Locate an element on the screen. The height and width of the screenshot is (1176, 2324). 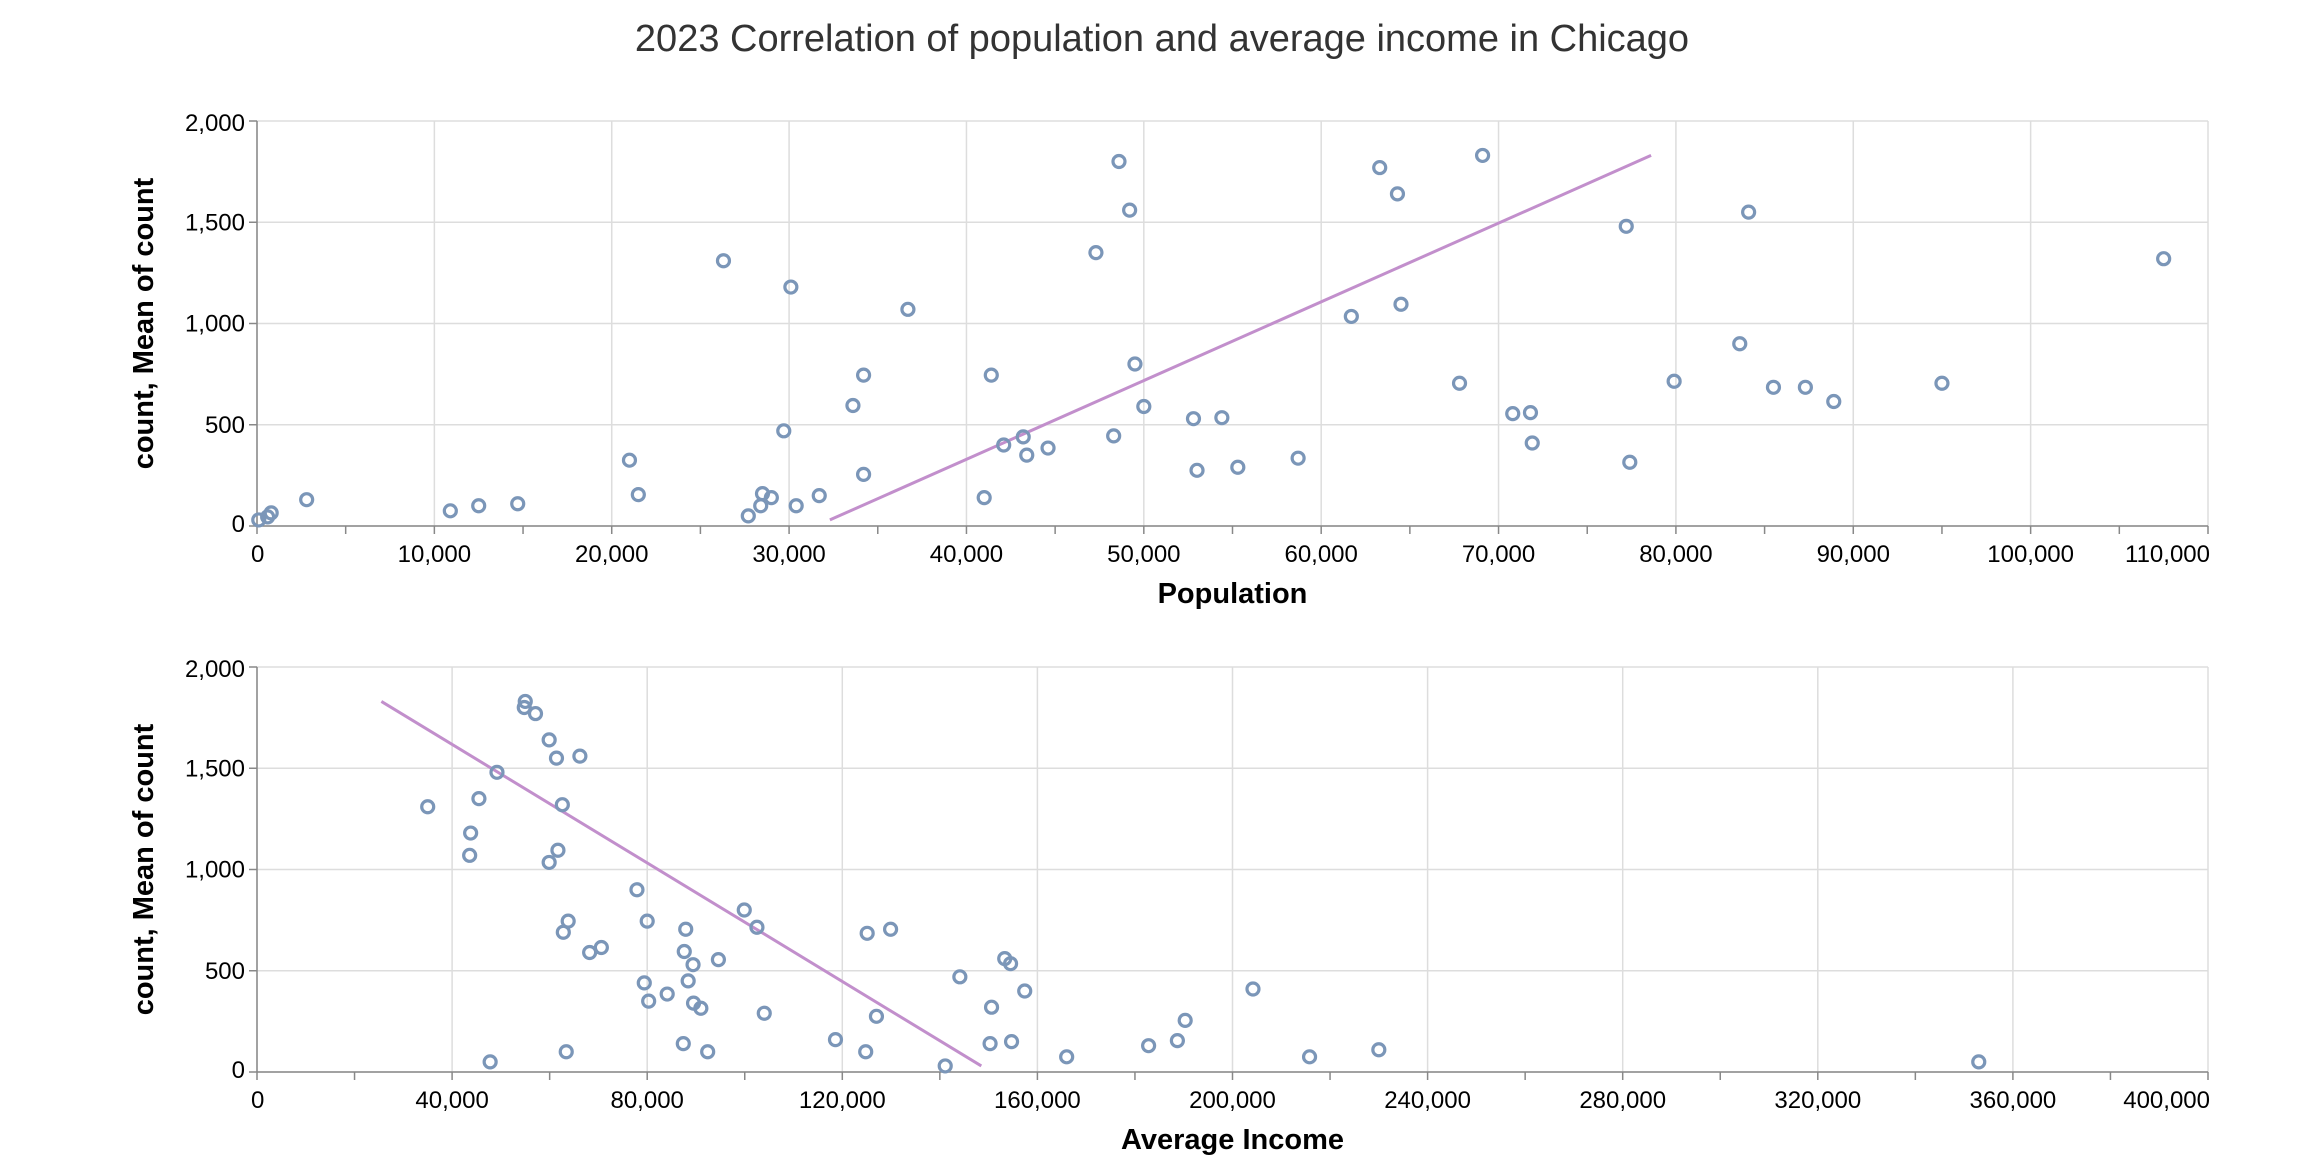
x-tick-label: 80,000 is located at coordinates (646, 1100).